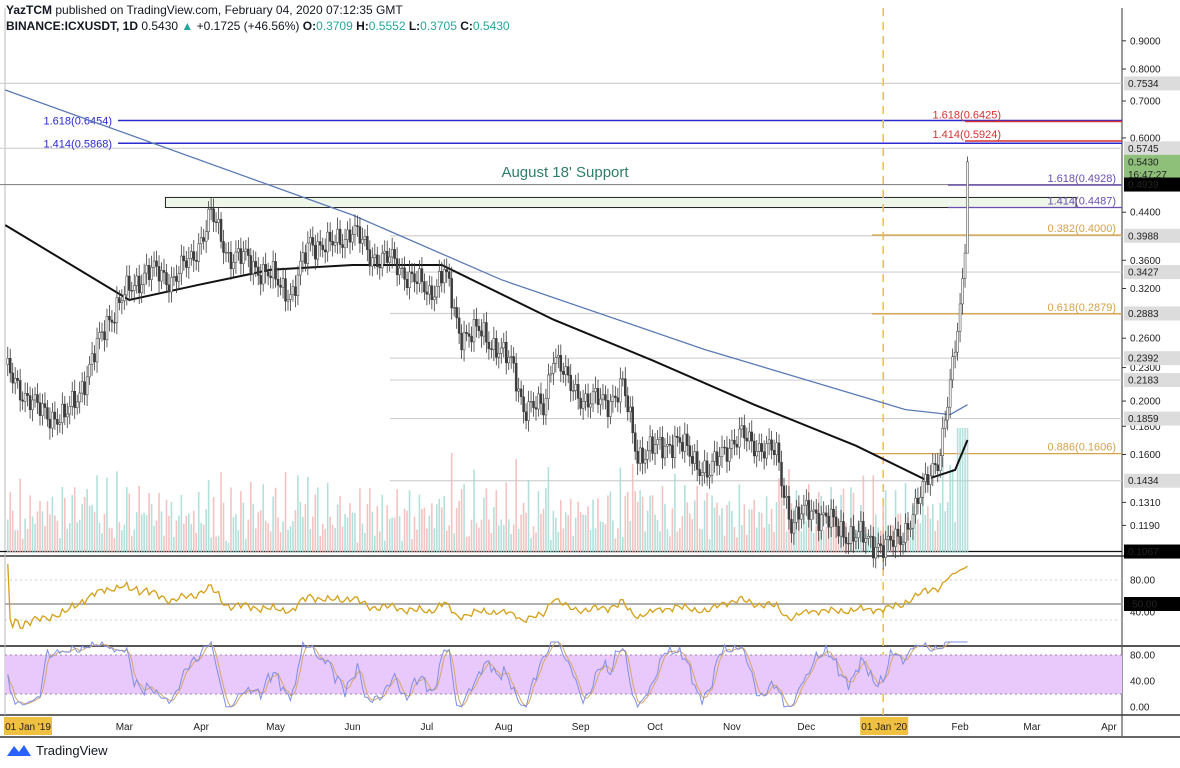 This screenshot has width=1180, height=768. What do you see at coordinates (1145, 368) in the screenshot?
I see `y-tick-label: 0.2300` at bounding box center [1145, 368].